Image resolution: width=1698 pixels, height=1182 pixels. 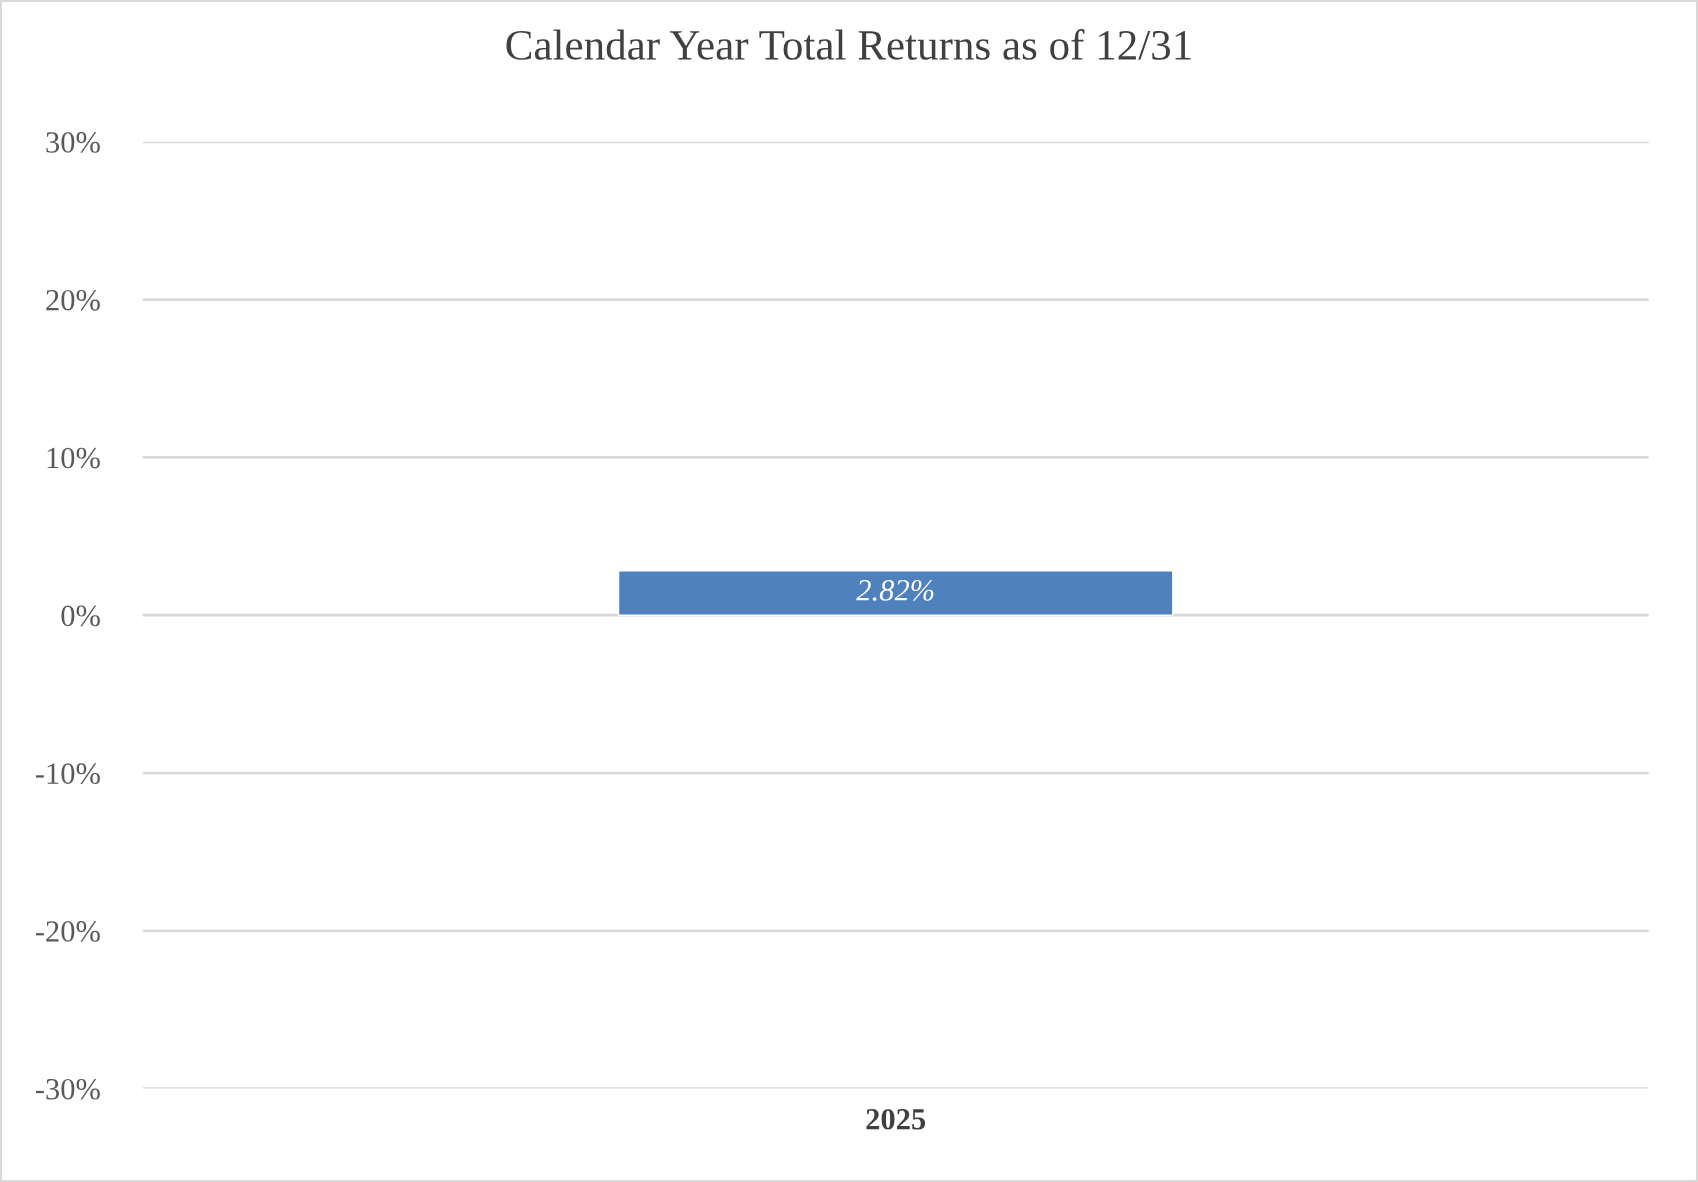 I want to click on y-tick-label: -30%, so click(x=67, y=1089).